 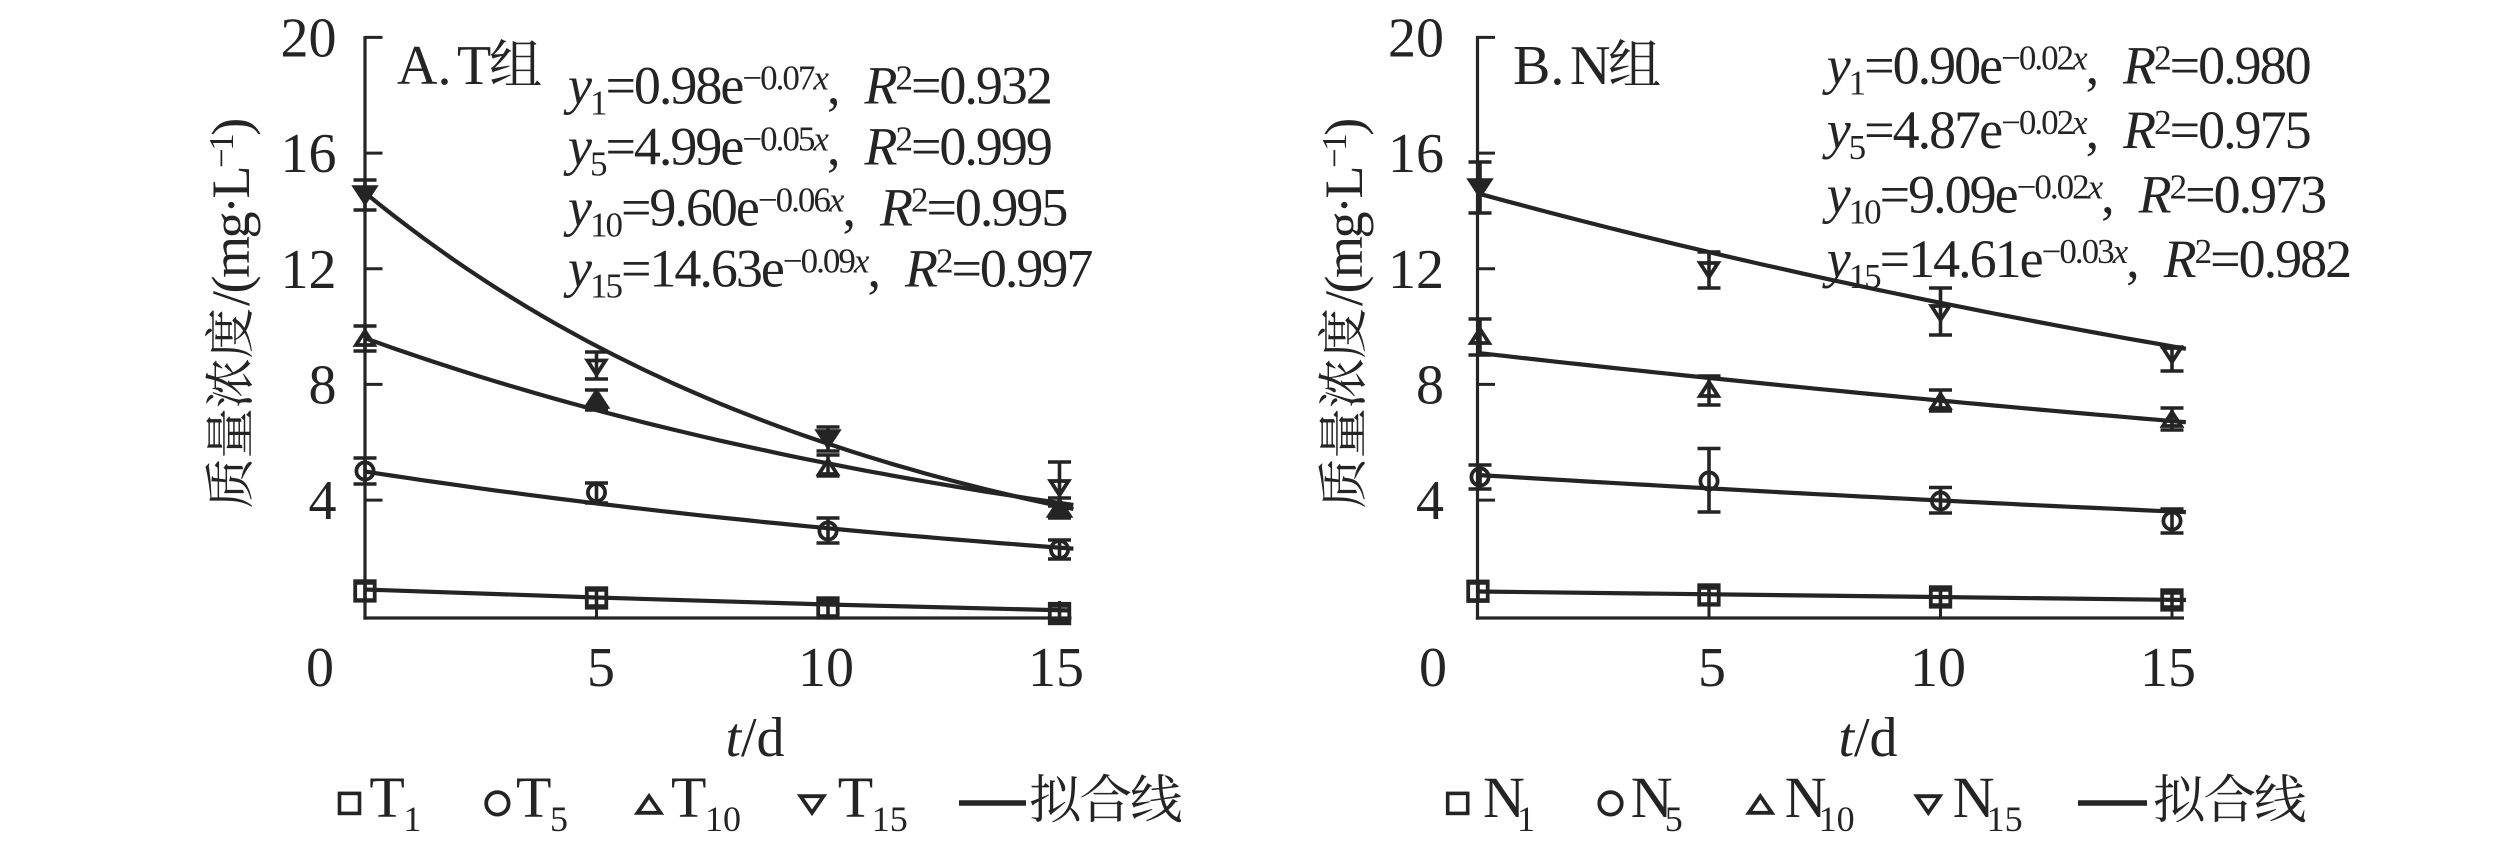 I want to click on svg-text:y1=0.90e−0.02x,R2=0.980: y1=0.90e−0.02x, R2=0.980, so click(x=2066, y=69).